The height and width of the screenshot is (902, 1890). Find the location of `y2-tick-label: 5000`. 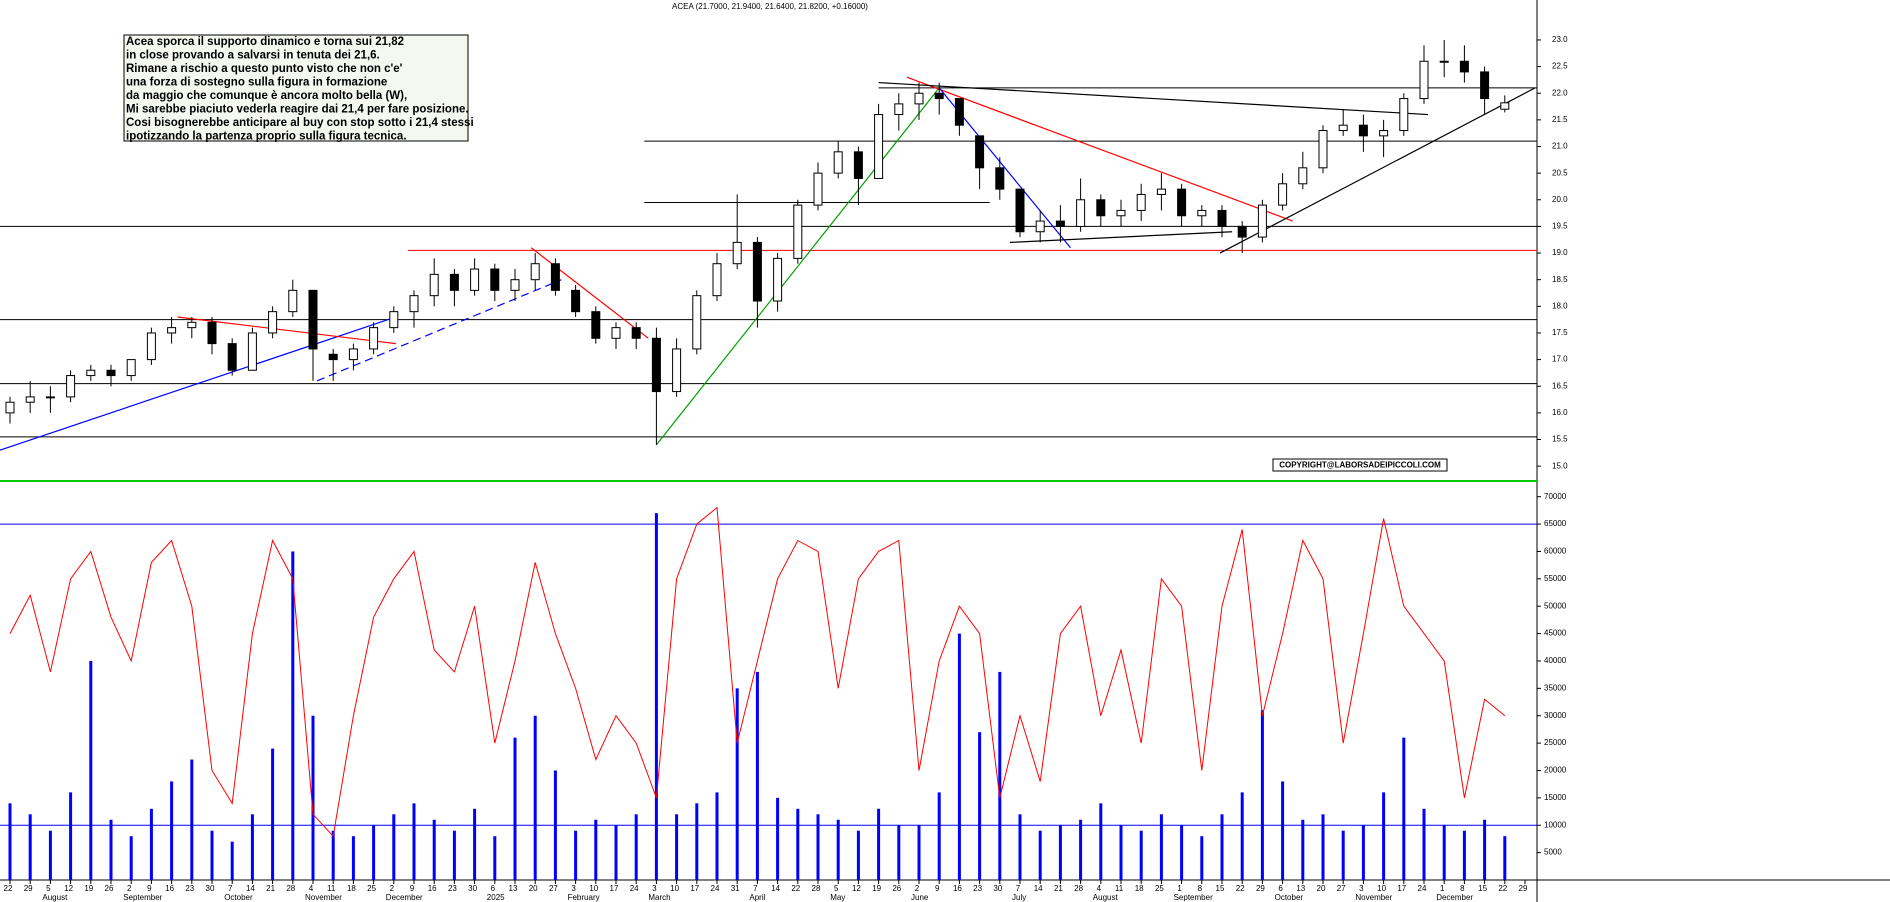

y2-tick-label: 5000 is located at coordinates (1553, 852).